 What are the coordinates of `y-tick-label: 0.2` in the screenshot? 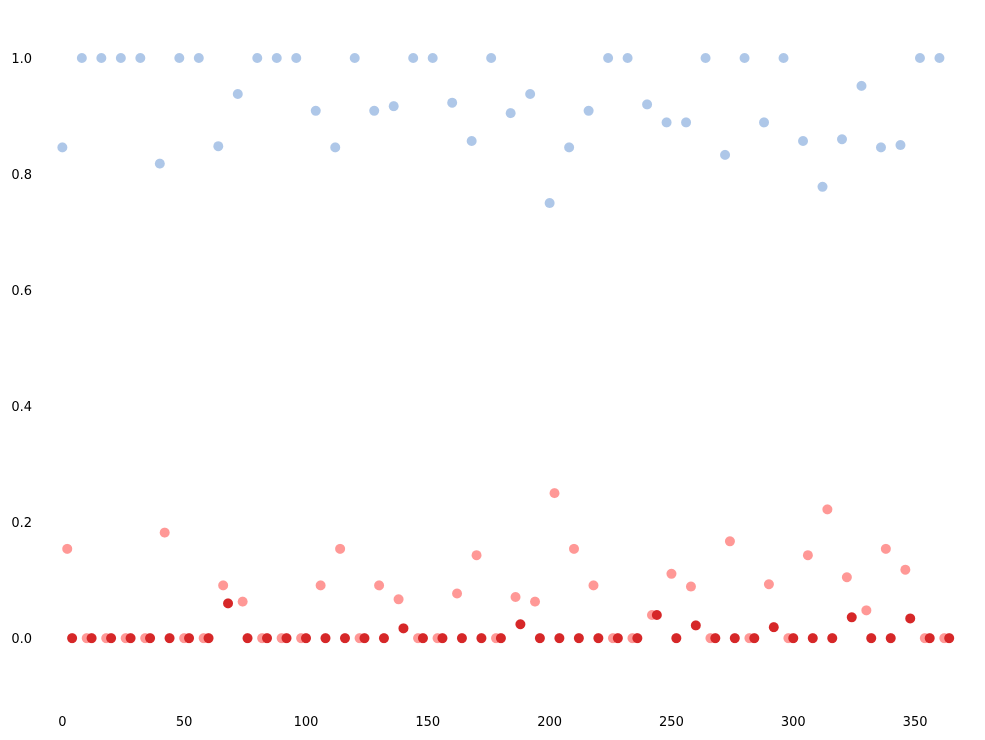 It's located at (21, 523).